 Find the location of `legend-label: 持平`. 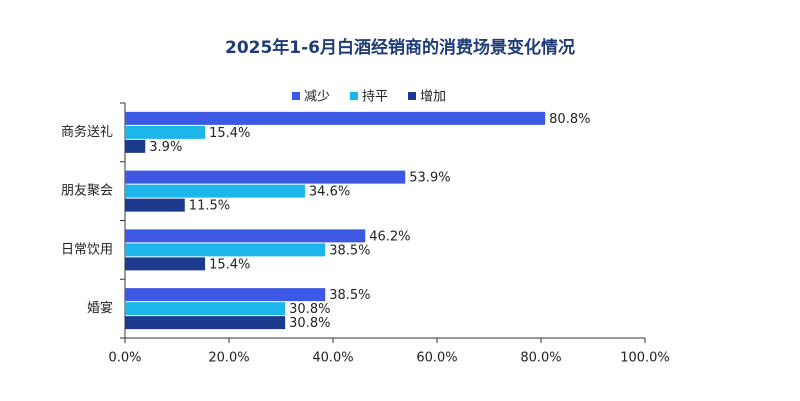

legend-label: 持平 is located at coordinates (375, 97).